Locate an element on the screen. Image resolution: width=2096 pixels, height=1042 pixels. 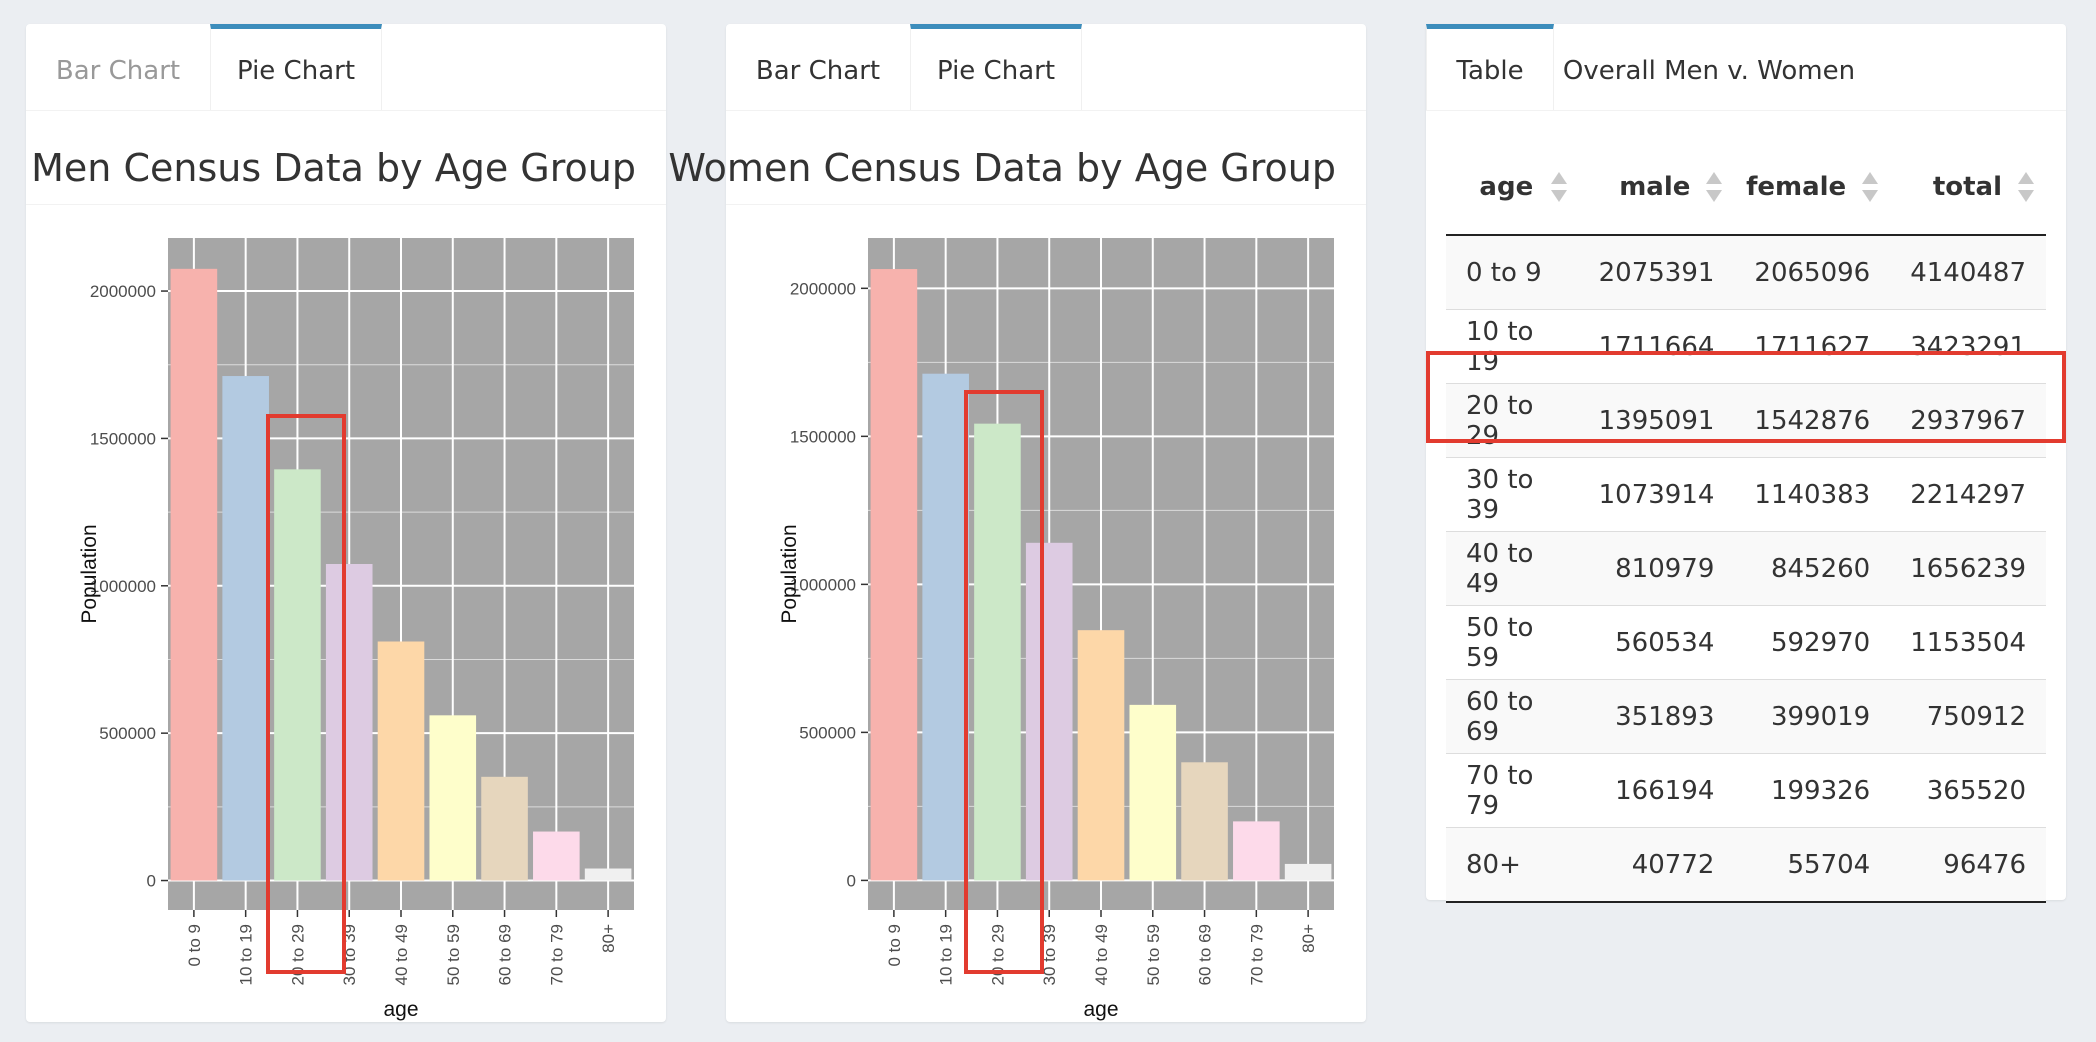
table-tabs: Table Overall Men v. Women is located at coordinates (1746, 67).